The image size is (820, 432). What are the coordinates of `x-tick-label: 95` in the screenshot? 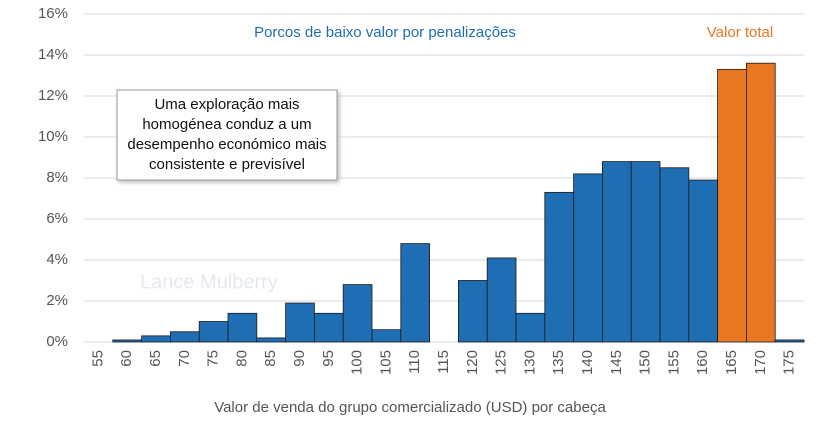 It's located at (328, 358).